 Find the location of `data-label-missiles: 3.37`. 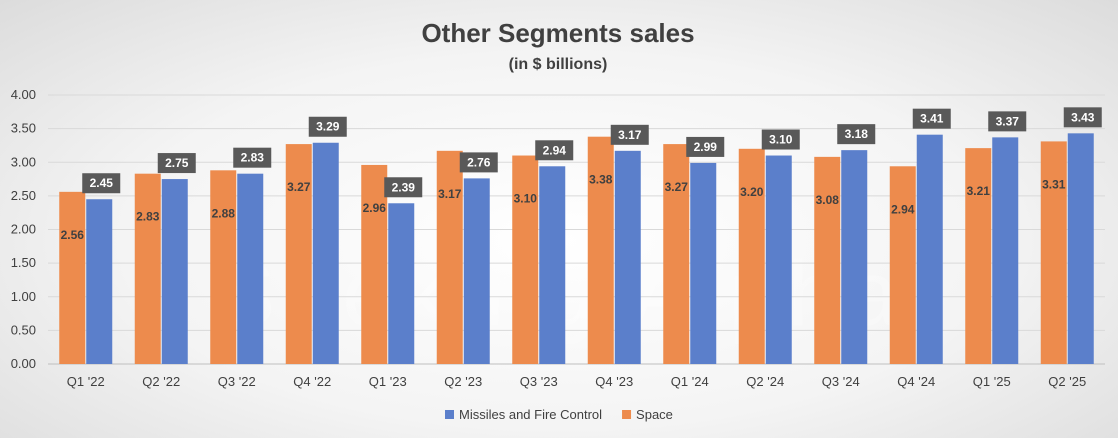

data-label-missiles: 3.37 is located at coordinates (1008, 121).